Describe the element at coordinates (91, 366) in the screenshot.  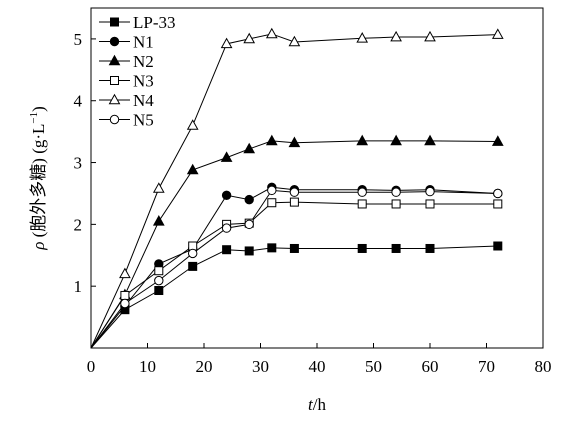
I see `x-tick-label: 0` at that location.